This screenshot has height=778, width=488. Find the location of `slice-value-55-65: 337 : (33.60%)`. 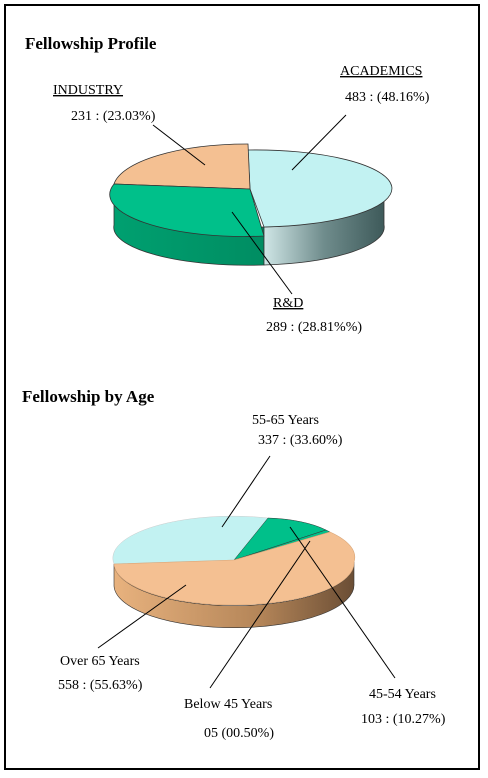

slice-value-55-65: 337 : (33.60%) is located at coordinates (300, 440).